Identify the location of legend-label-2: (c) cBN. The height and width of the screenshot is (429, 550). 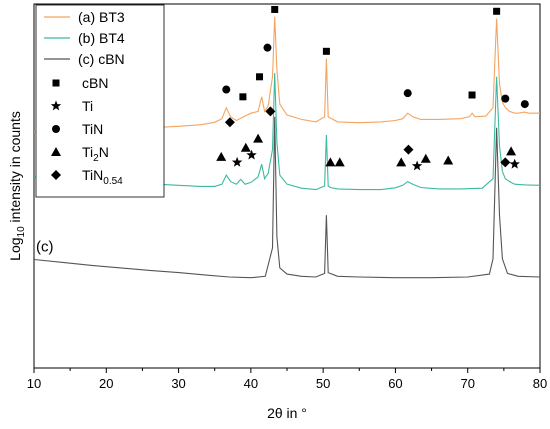
(101, 59).